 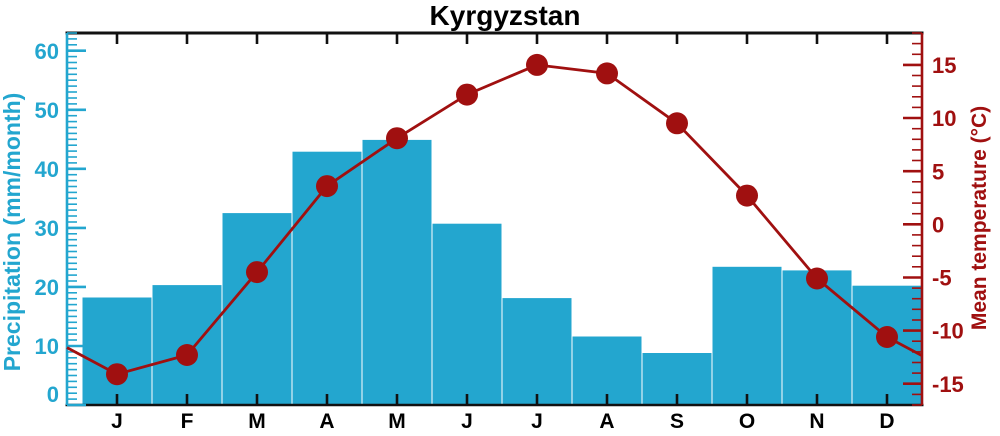 I want to click on chart-title: Kyrgyzstan, so click(x=505, y=15).